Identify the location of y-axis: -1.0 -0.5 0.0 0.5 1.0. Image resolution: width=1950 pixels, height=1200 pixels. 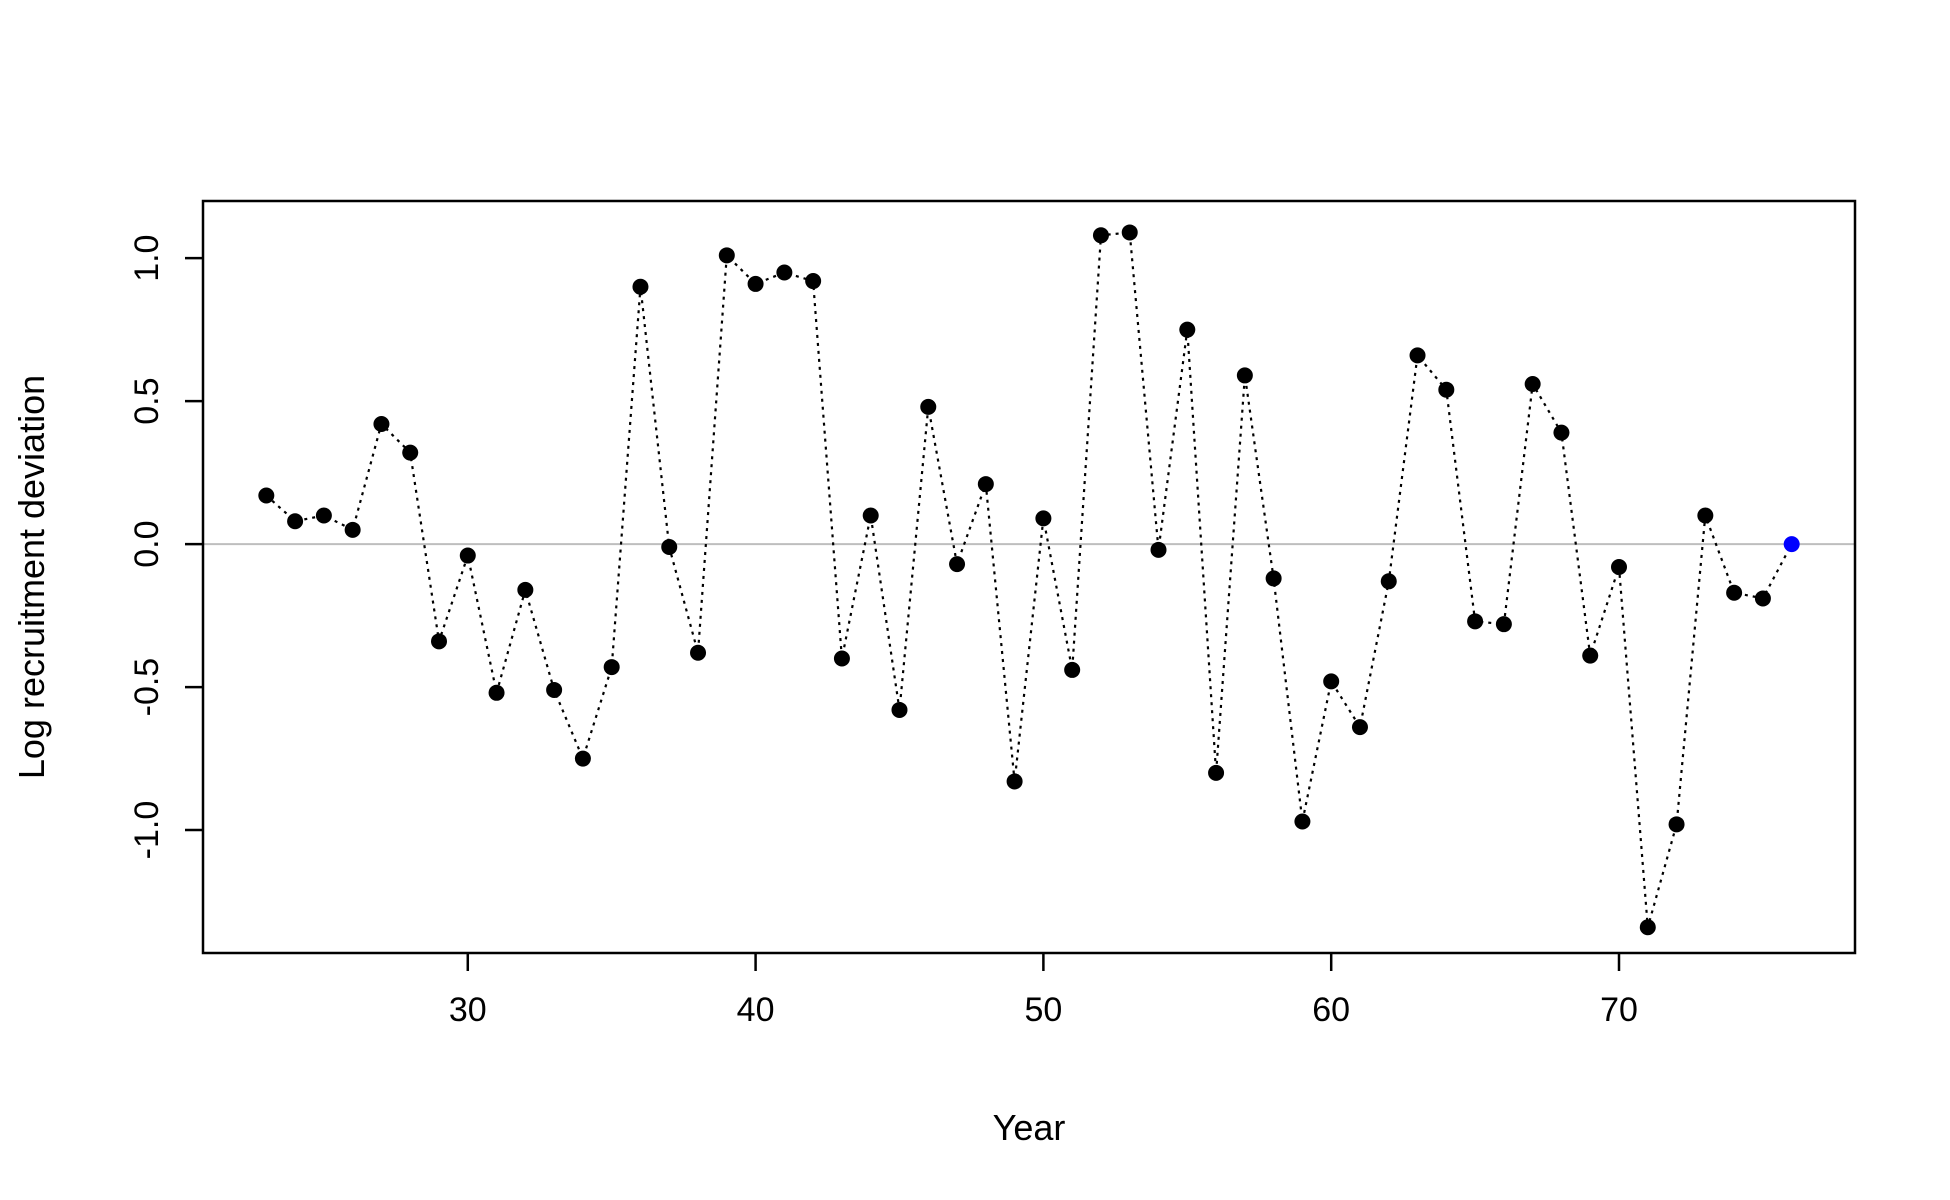
(165, 547).